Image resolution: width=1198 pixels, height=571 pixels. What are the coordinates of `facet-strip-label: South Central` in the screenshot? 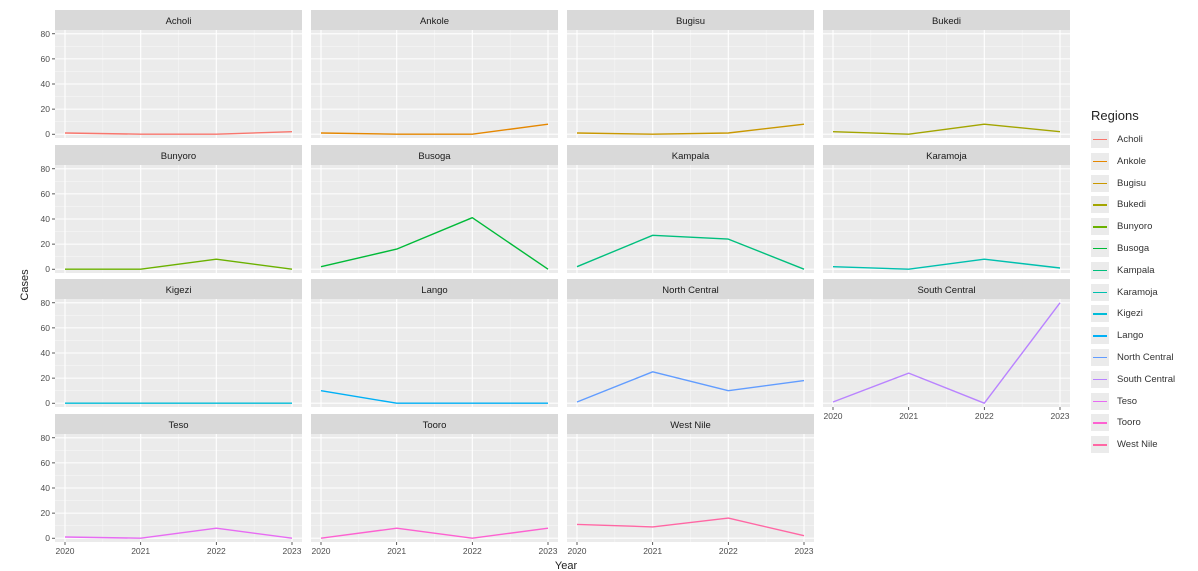 It's located at (946, 290).